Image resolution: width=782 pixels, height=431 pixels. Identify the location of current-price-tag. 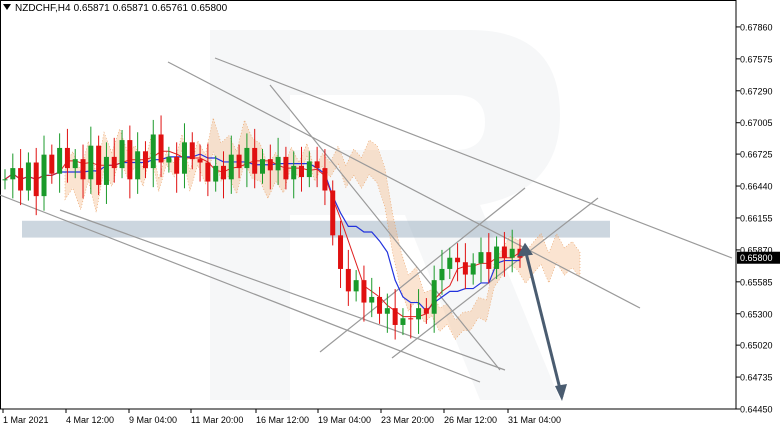
(758, 257).